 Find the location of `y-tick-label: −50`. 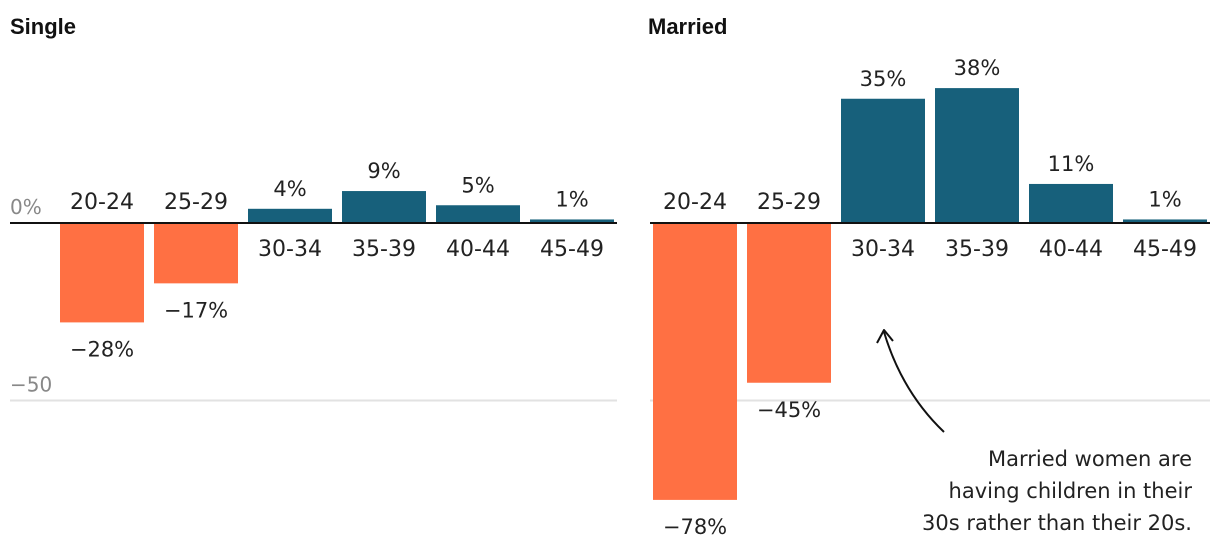

y-tick-label: −50 is located at coordinates (31, 385).